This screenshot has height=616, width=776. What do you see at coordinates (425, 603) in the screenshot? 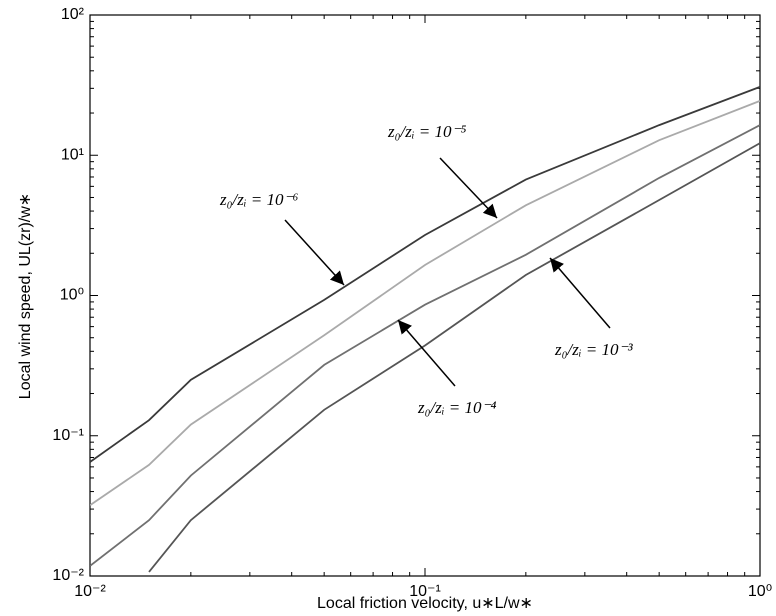
I see `x-axis-label: Local friction velocity, u∗L/w∗` at bounding box center [425, 603].